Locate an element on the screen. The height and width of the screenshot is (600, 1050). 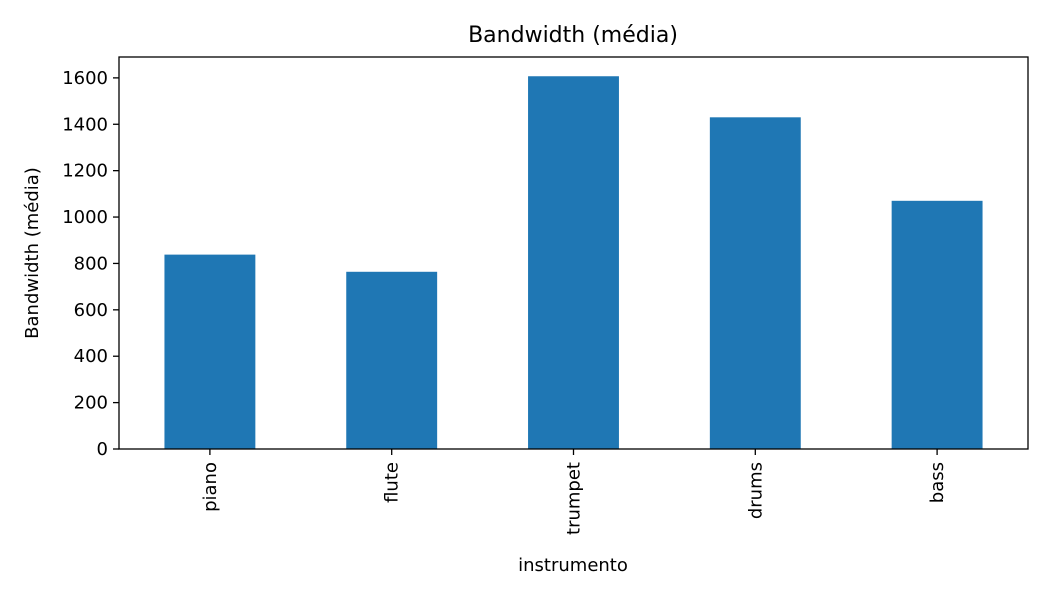
bar-piano is located at coordinates (210, 351).